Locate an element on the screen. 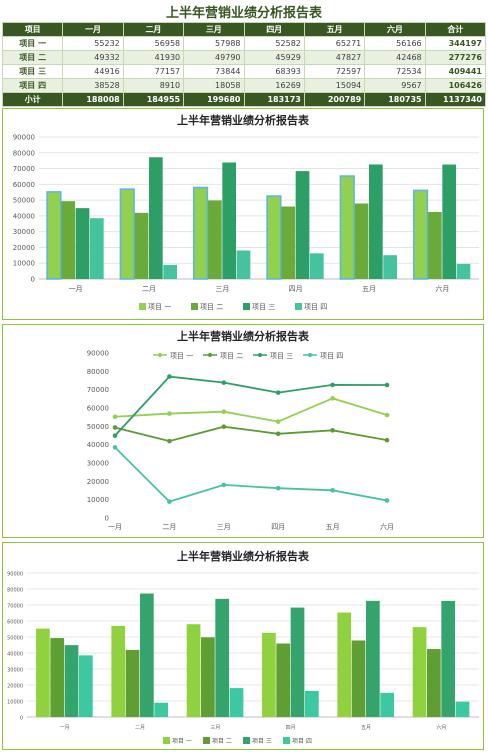 Image resolution: width=488 pixels, height=752 pixels. x-tick-label: 一月 is located at coordinates (115, 527).